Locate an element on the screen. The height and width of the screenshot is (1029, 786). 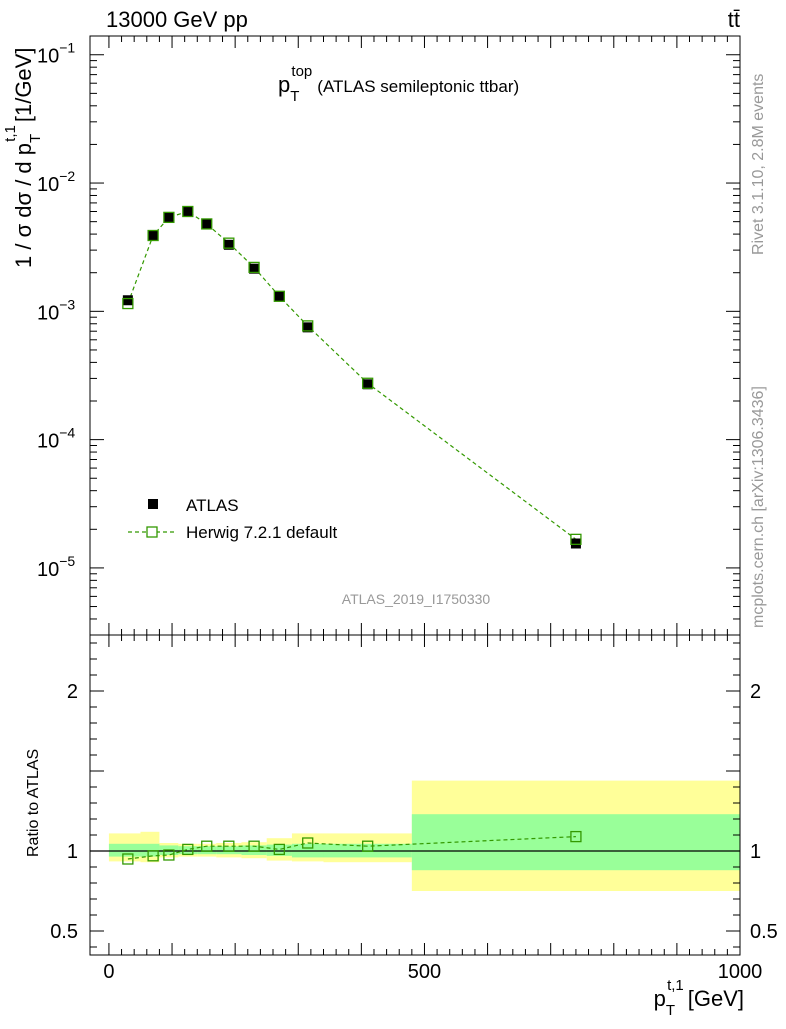
xlabel-sub: T is located at coordinates (670, 1010).